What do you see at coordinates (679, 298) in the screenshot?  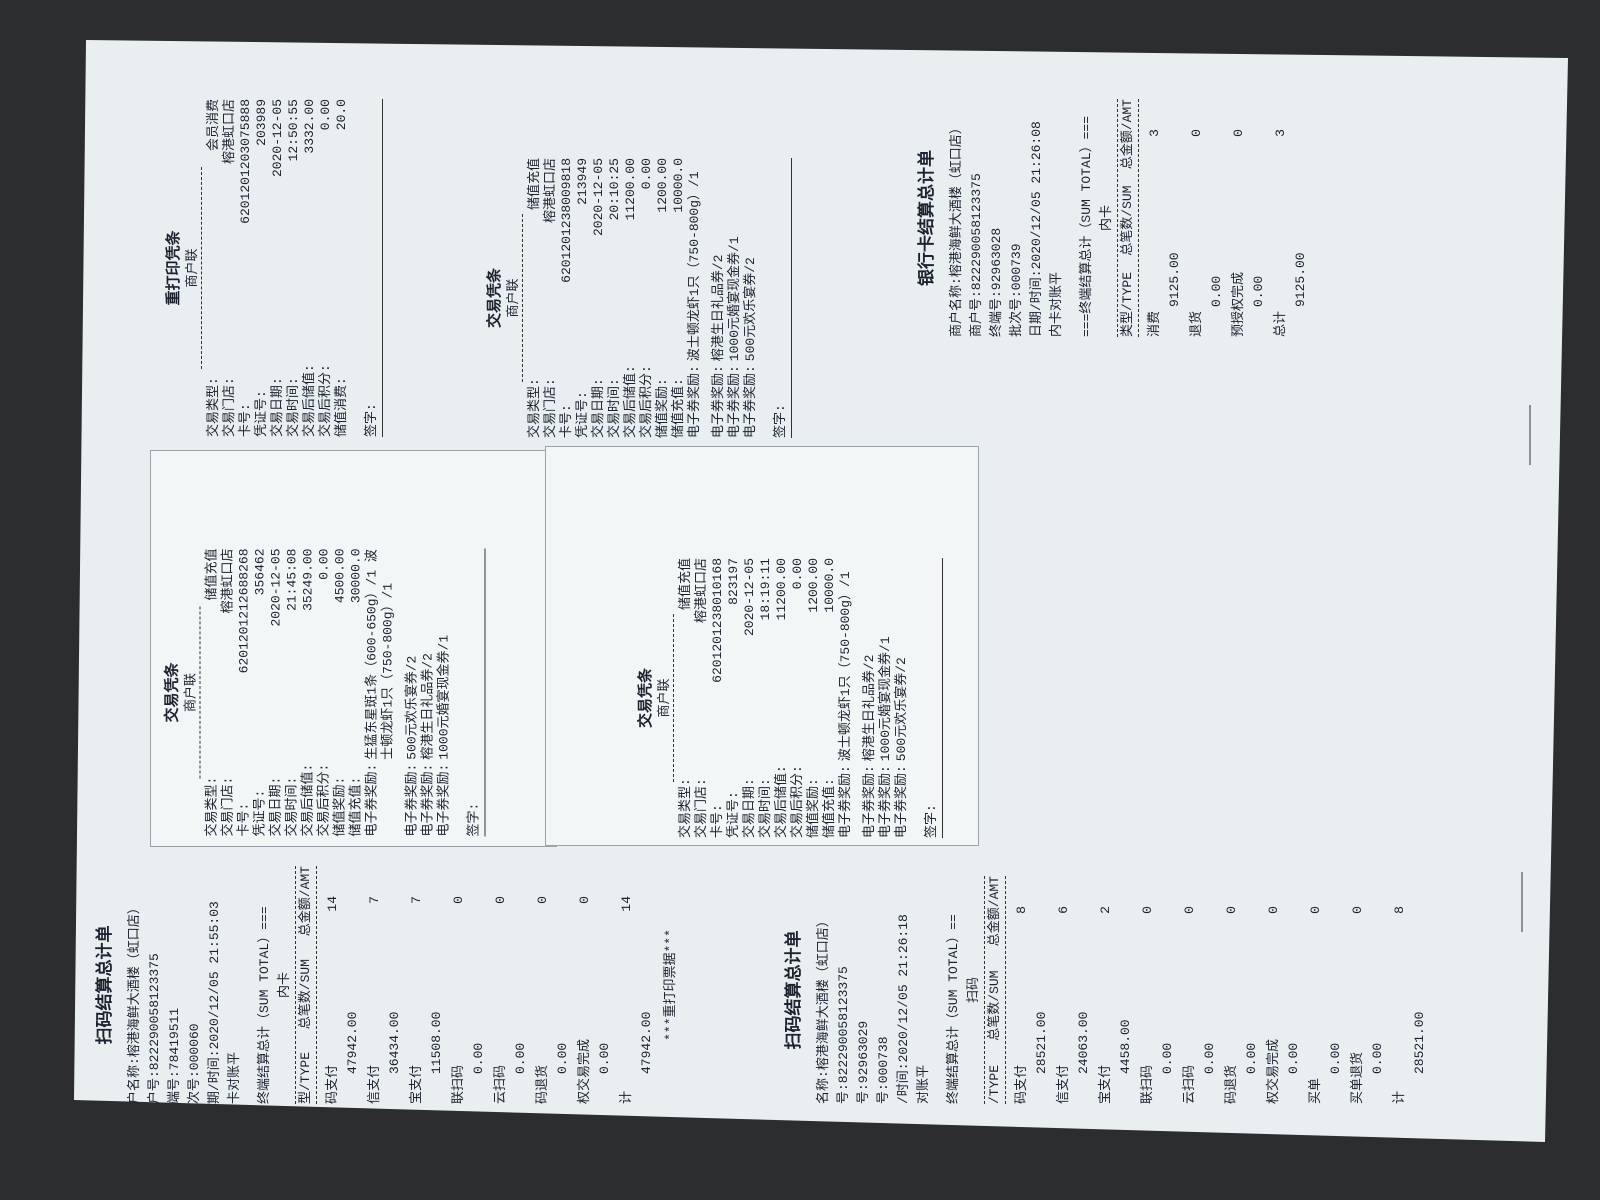 I see `field-row: 储值充值: 10000.0` at bounding box center [679, 298].